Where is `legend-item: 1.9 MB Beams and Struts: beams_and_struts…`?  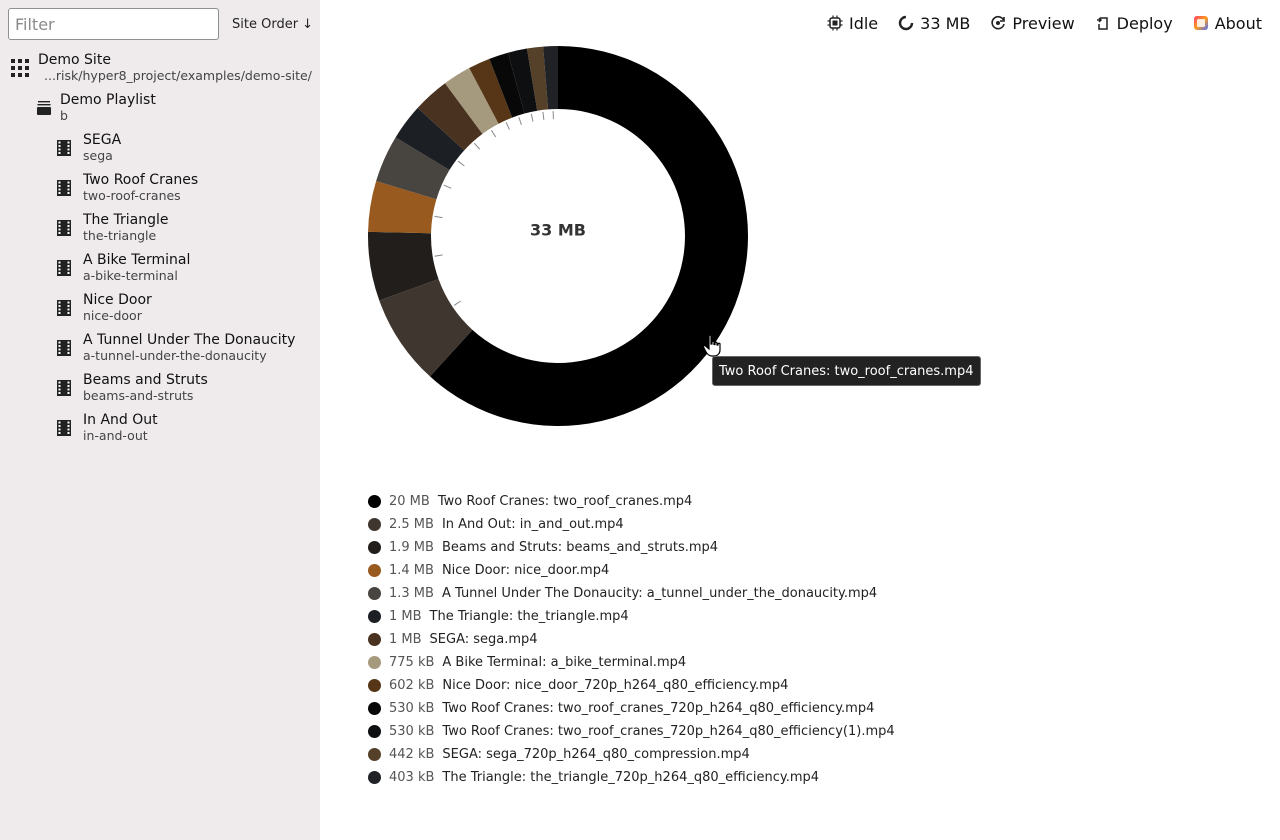 legend-item: 1.9 MB Beams and Struts: beams_and_struts… is located at coordinates (631, 547).